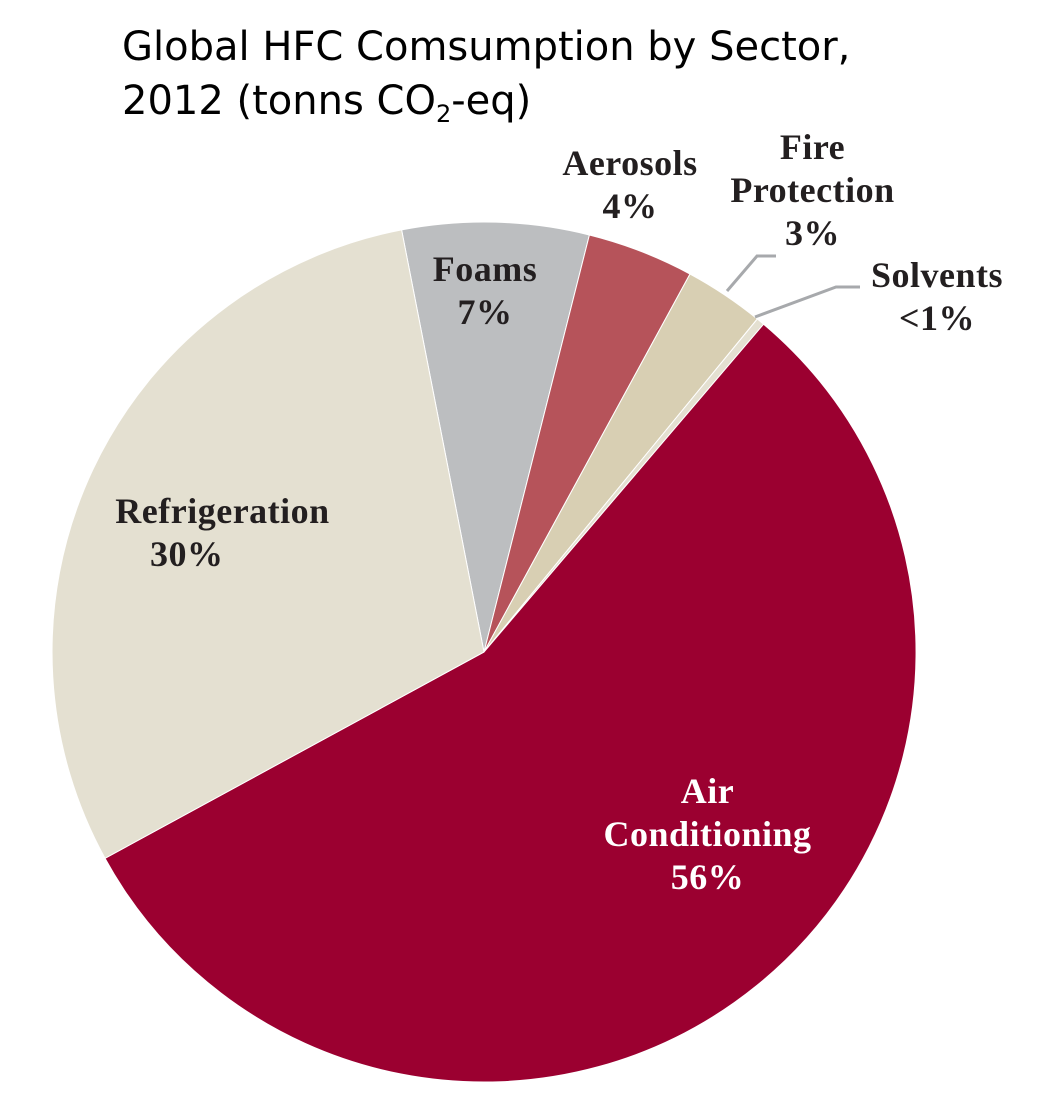 The width and height of the screenshot is (1043, 1116). Describe the element at coordinates (485, 291) in the screenshot. I see `label-foams: Foams 7%` at that location.